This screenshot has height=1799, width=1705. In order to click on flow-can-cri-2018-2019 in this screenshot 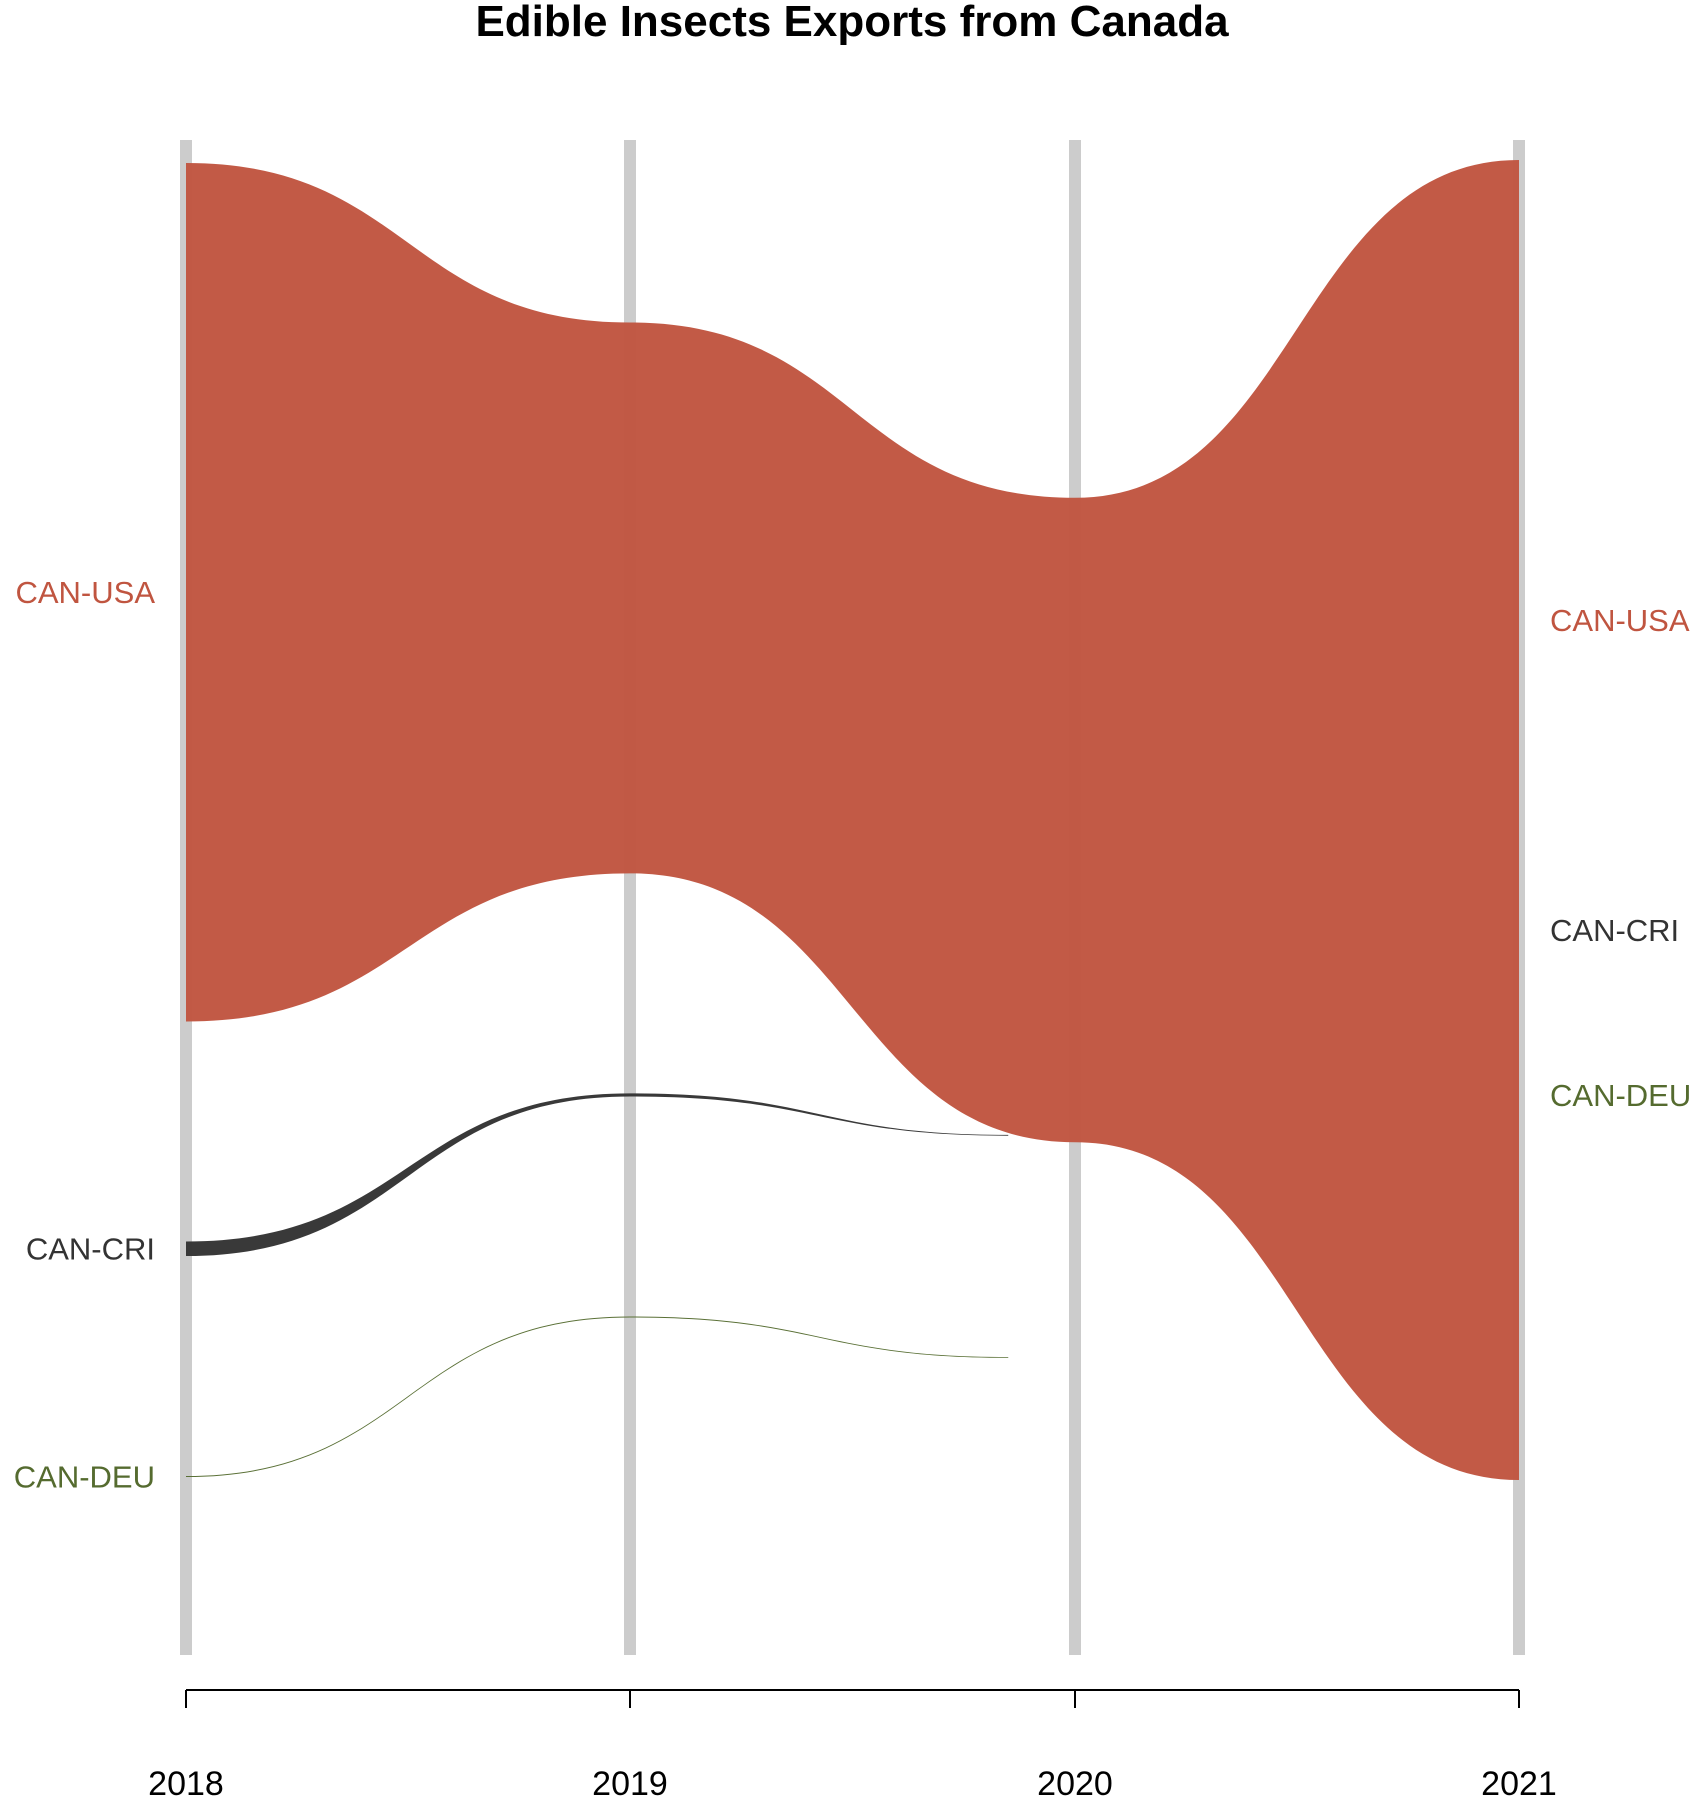, I will do `click(408, 1175)`.